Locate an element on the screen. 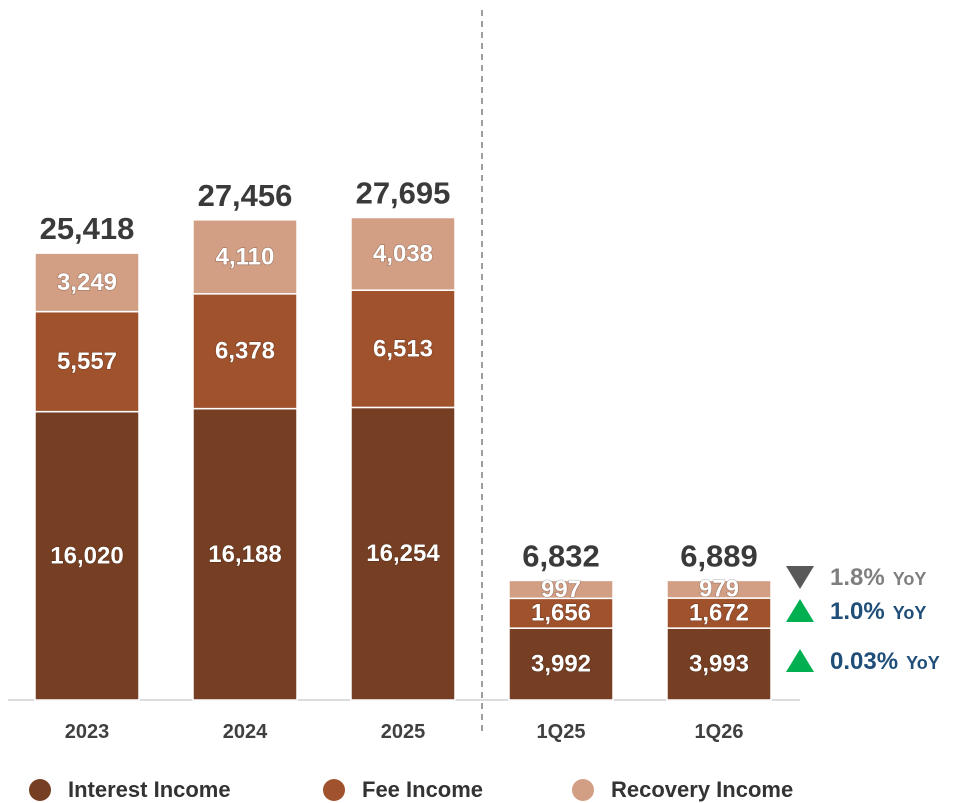  bar-segment-fee-income-2023 is located at coordinates (87, 361).